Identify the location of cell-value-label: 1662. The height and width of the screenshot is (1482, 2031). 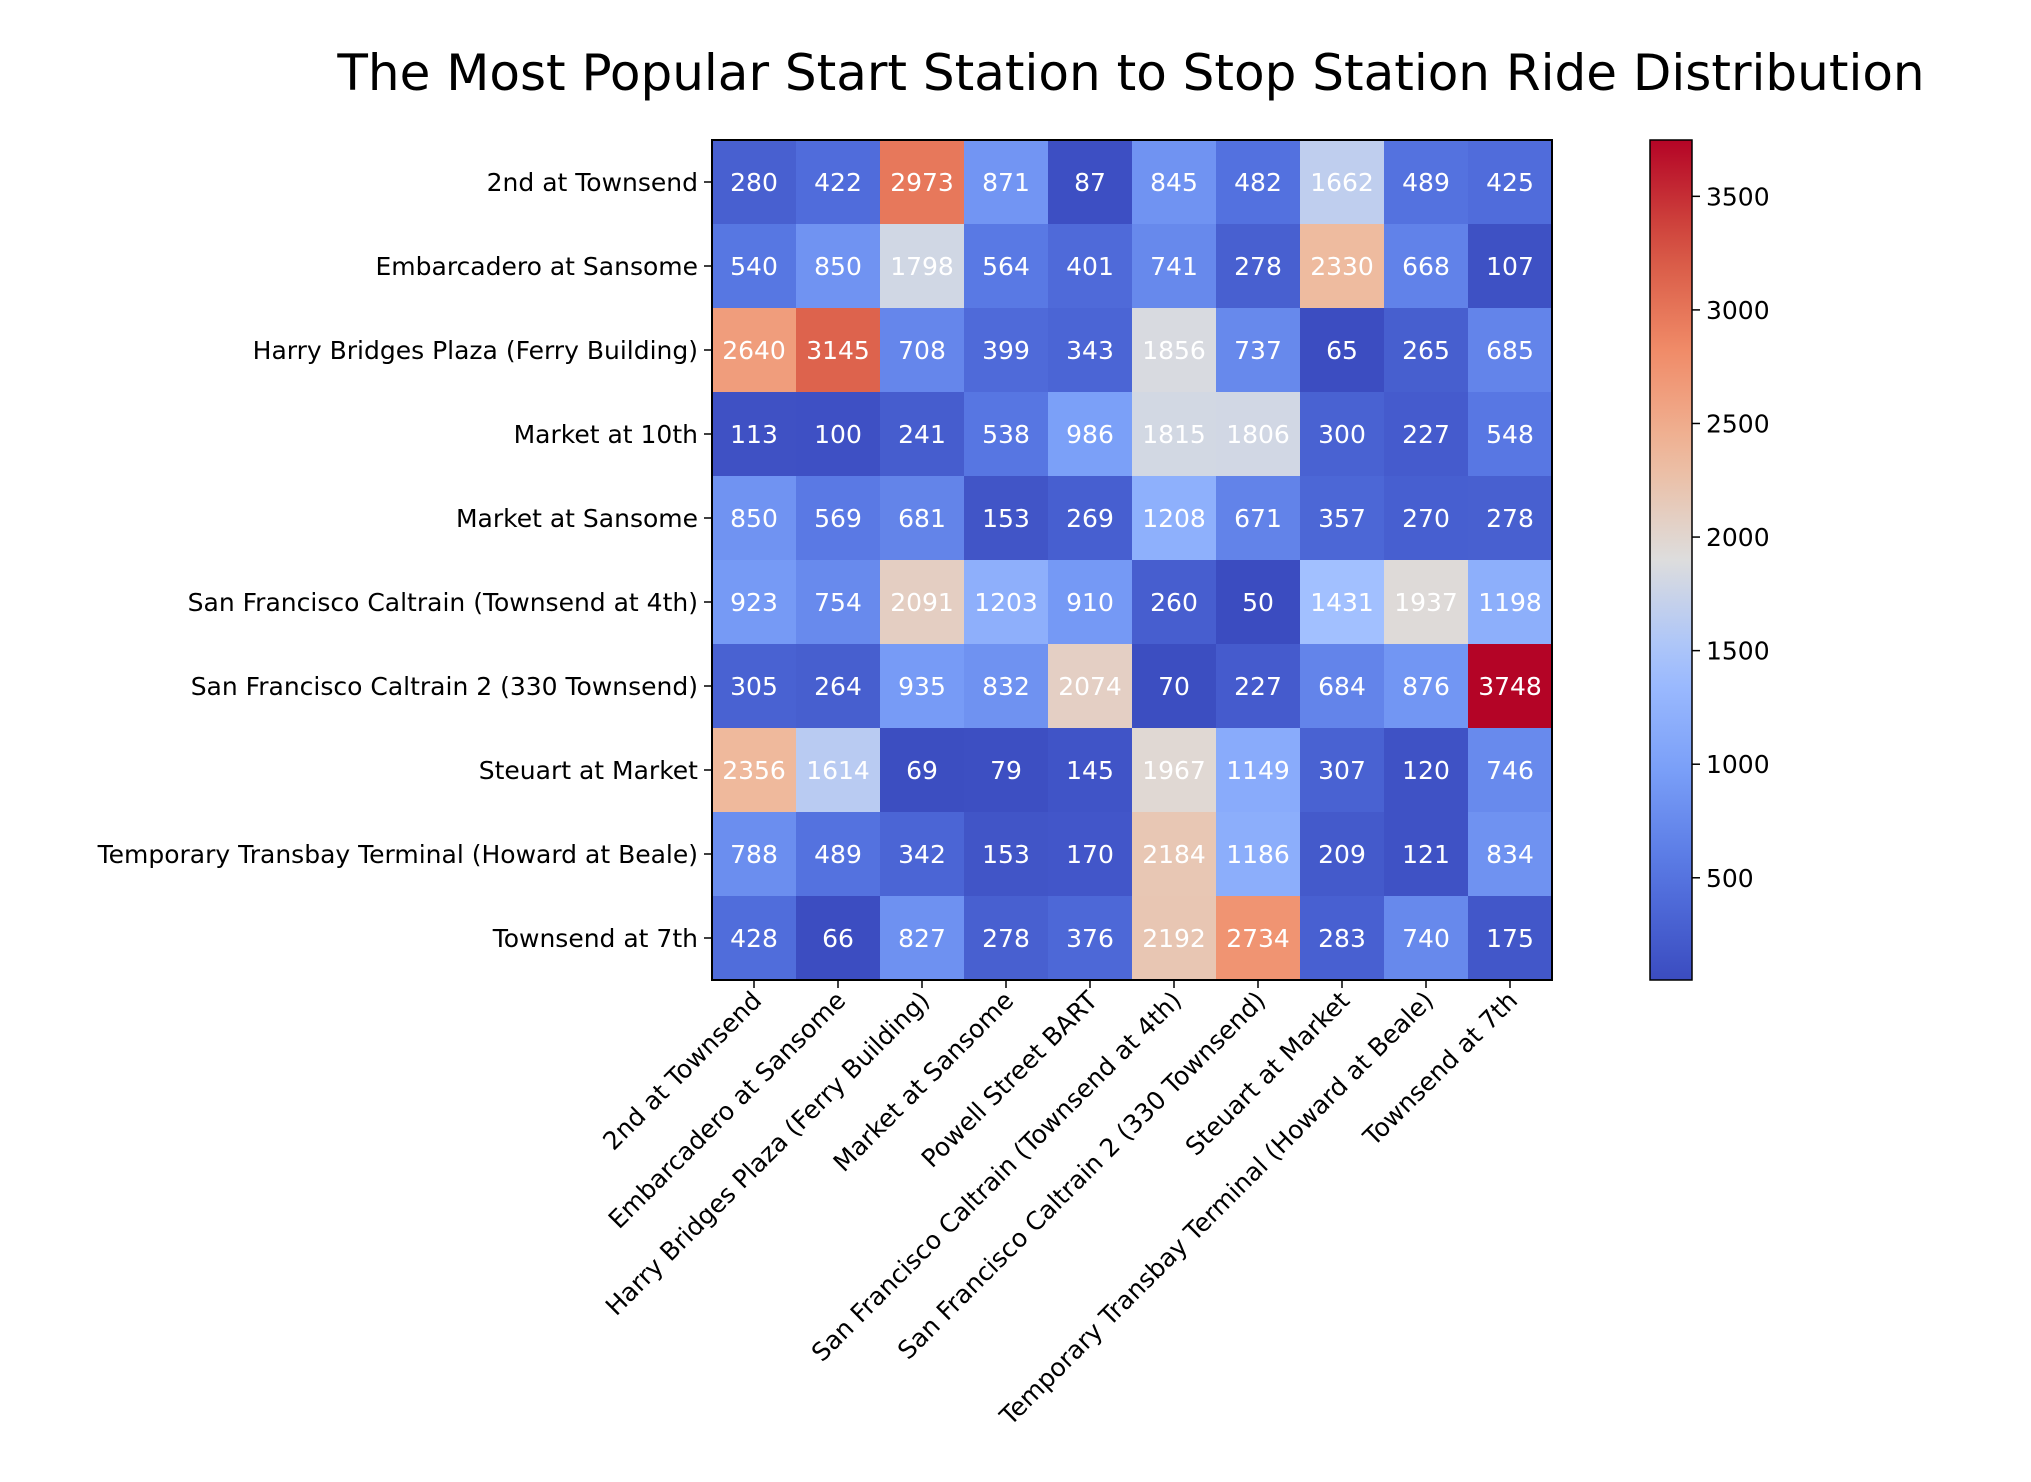
(1342, 182).